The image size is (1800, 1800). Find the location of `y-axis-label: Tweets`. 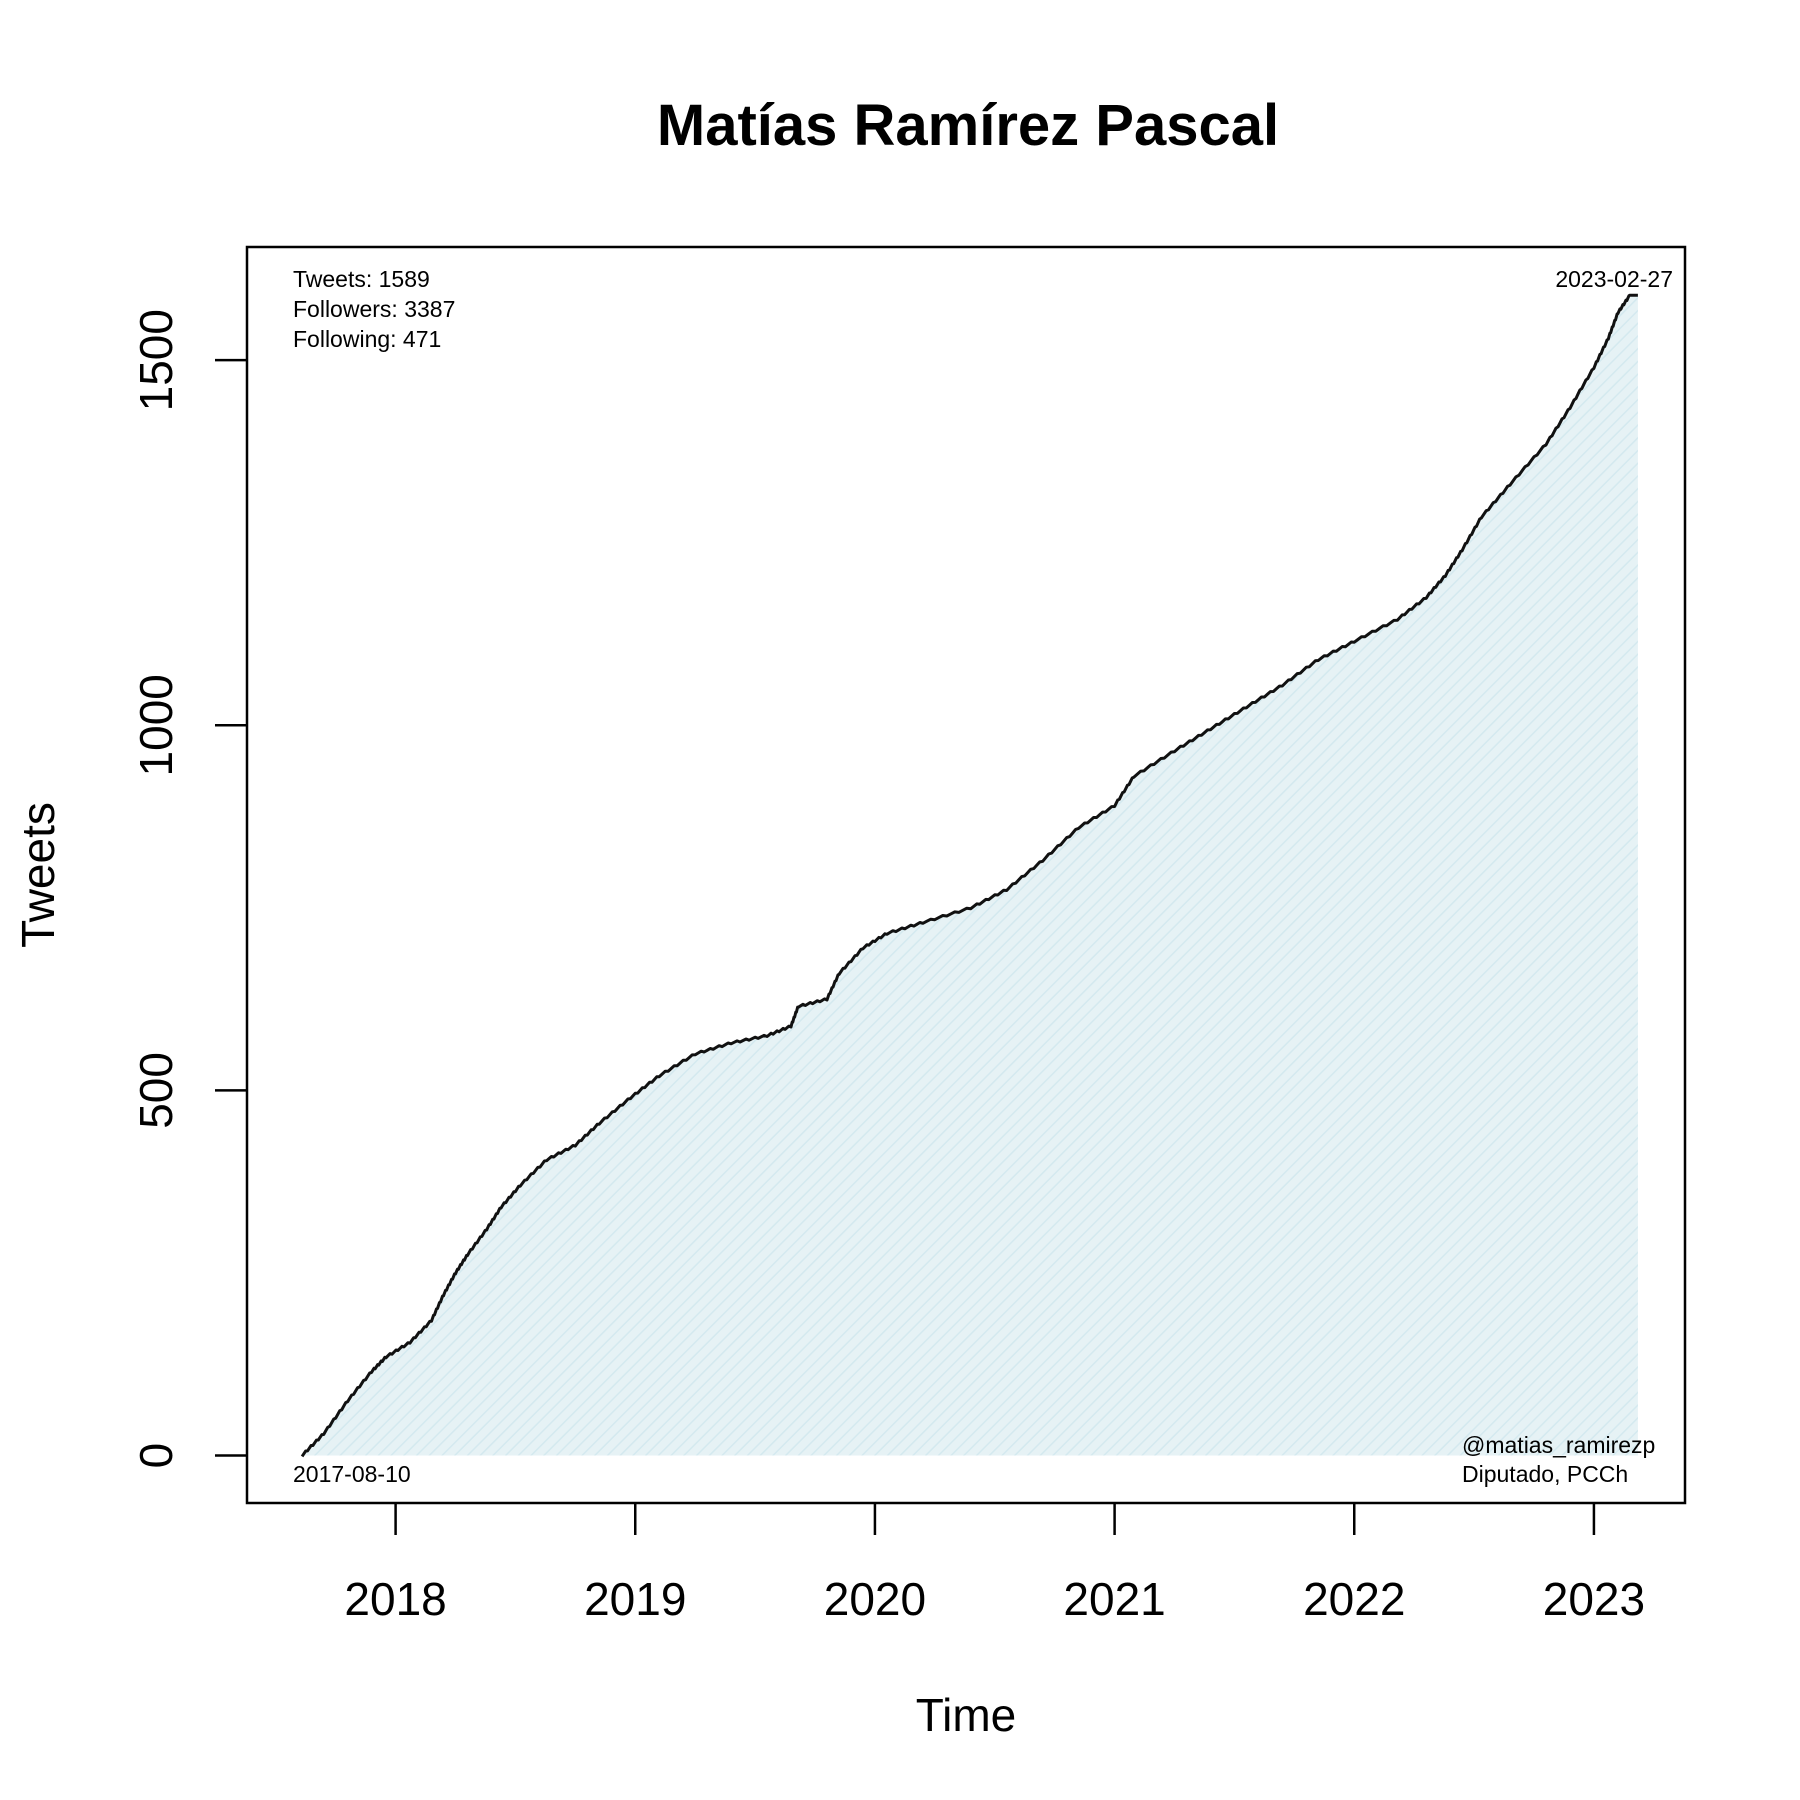

y-axis-label: Tweets is located at coordinates (38, 875).